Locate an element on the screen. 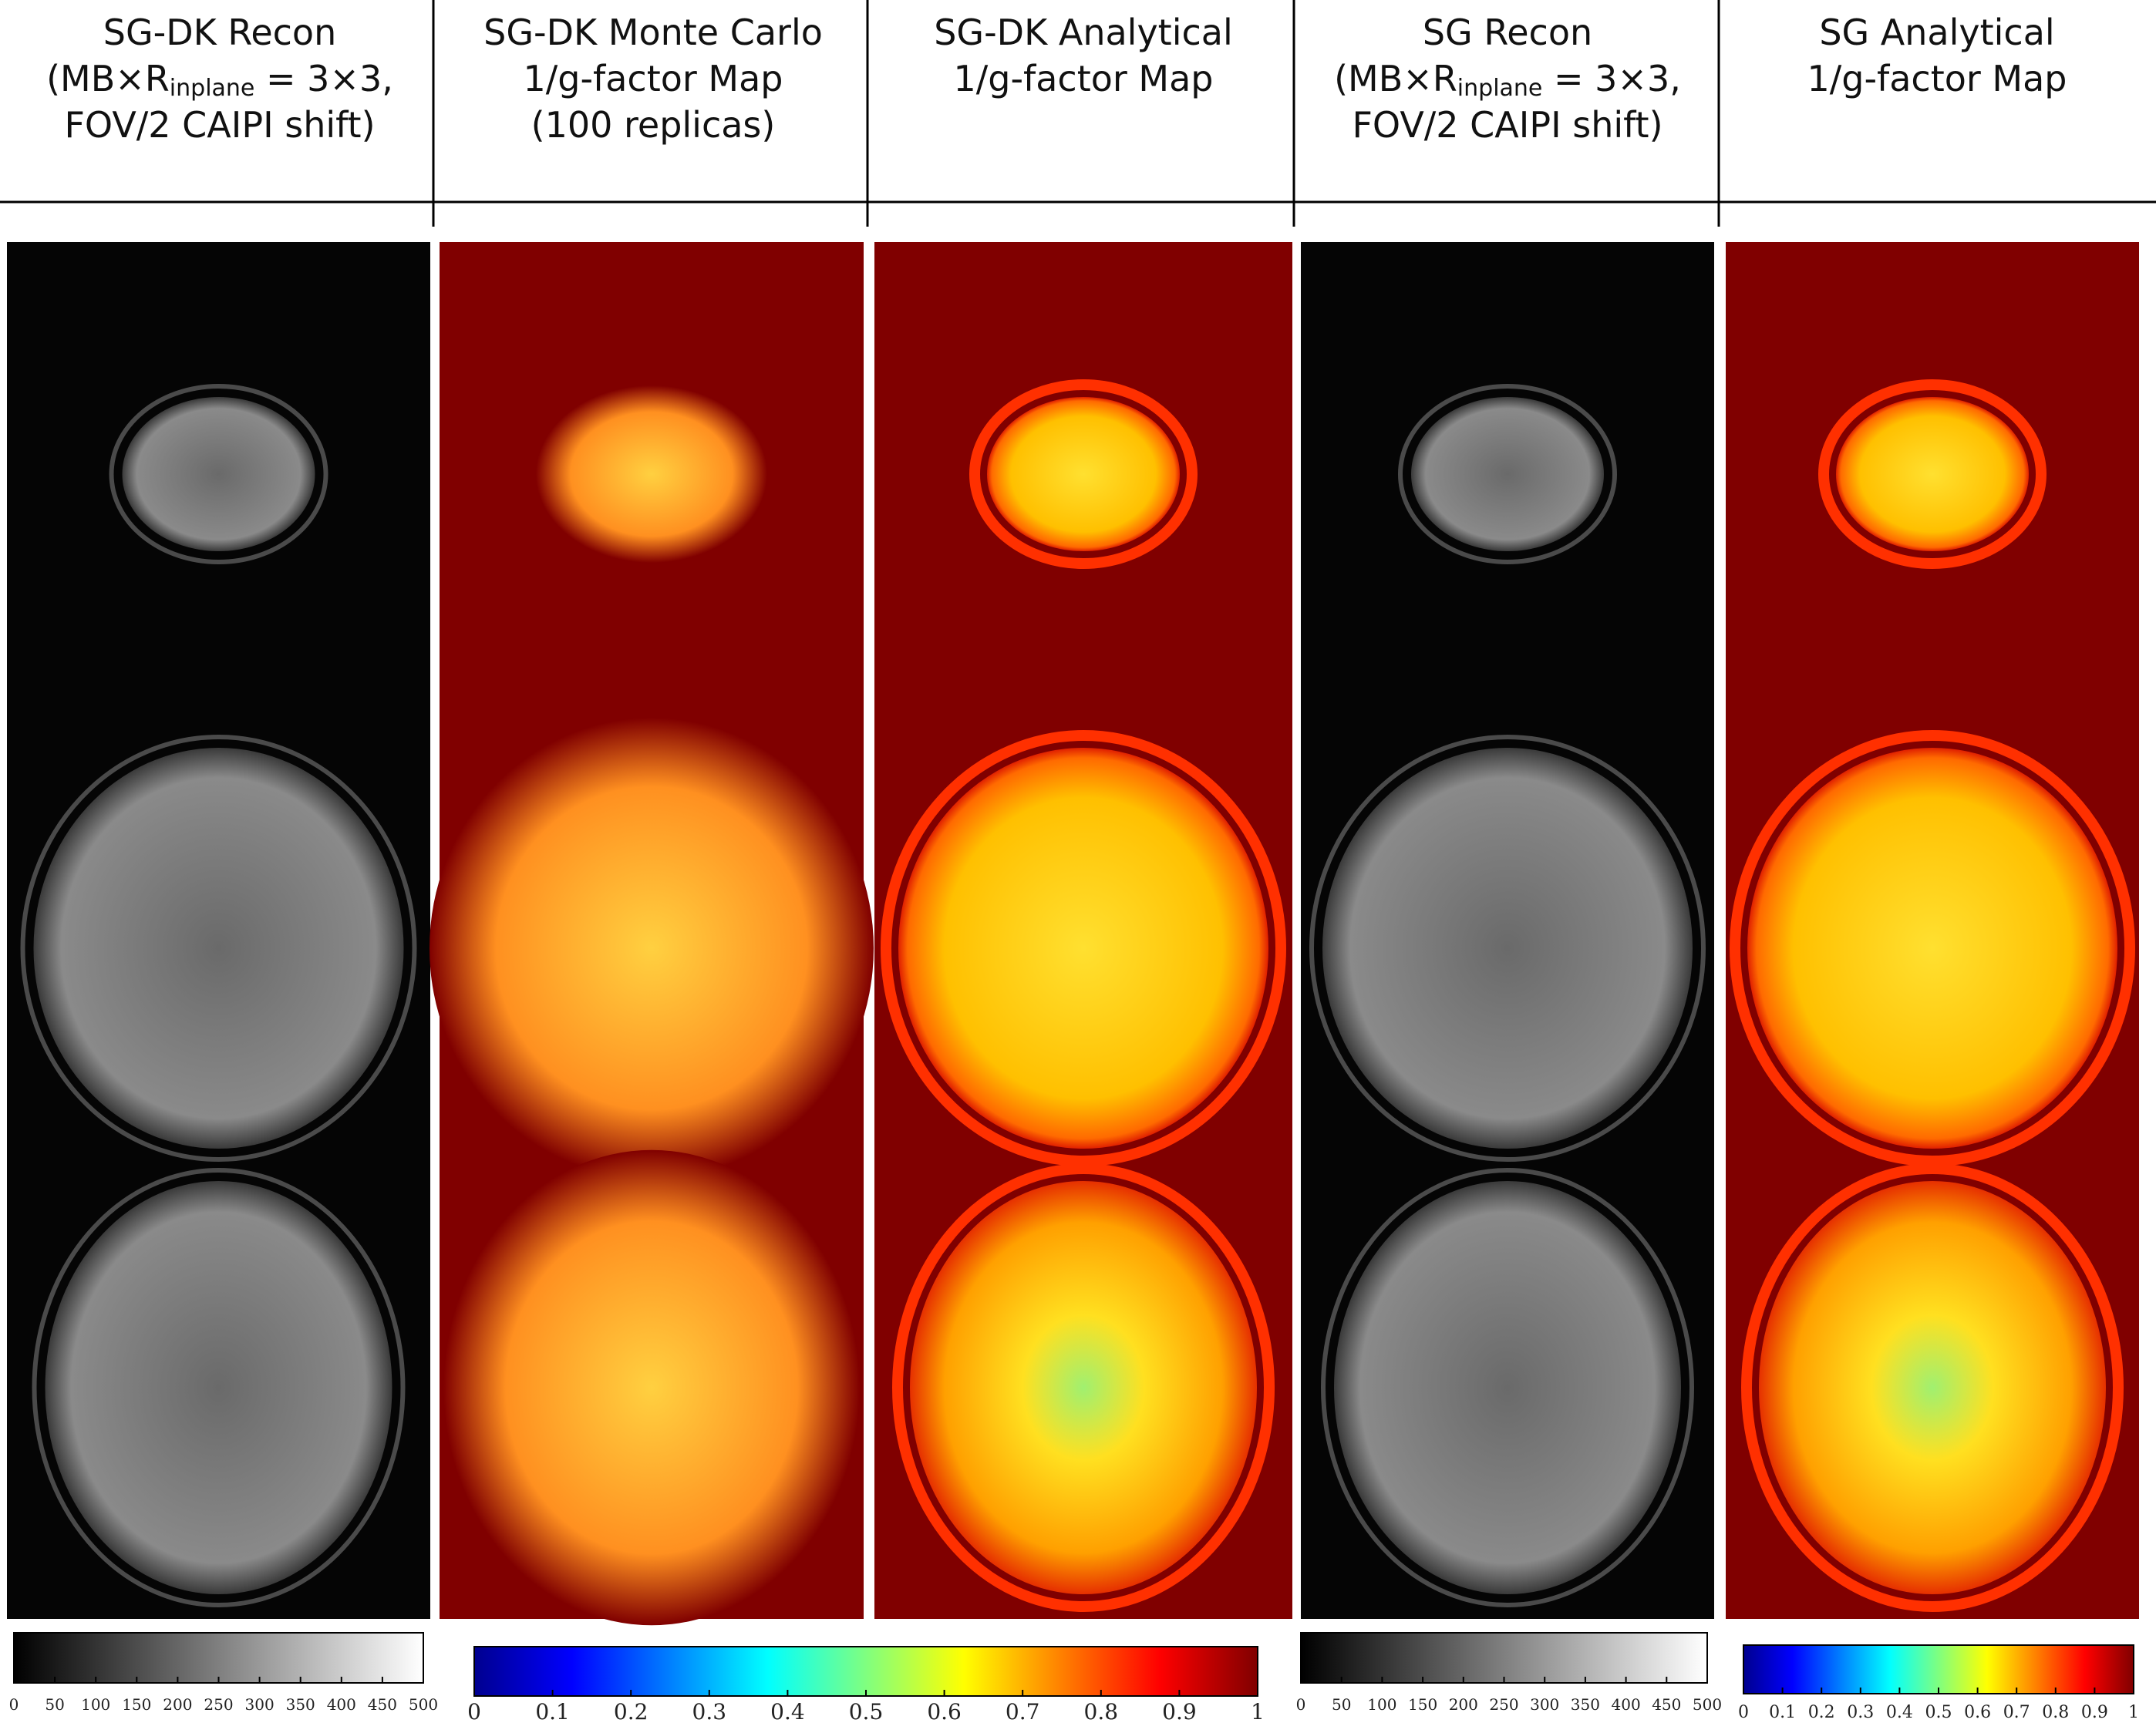 The width and height of the screenshot is (2156, 1733). tick-label: 350 is located at coordinates (1585, 1704).